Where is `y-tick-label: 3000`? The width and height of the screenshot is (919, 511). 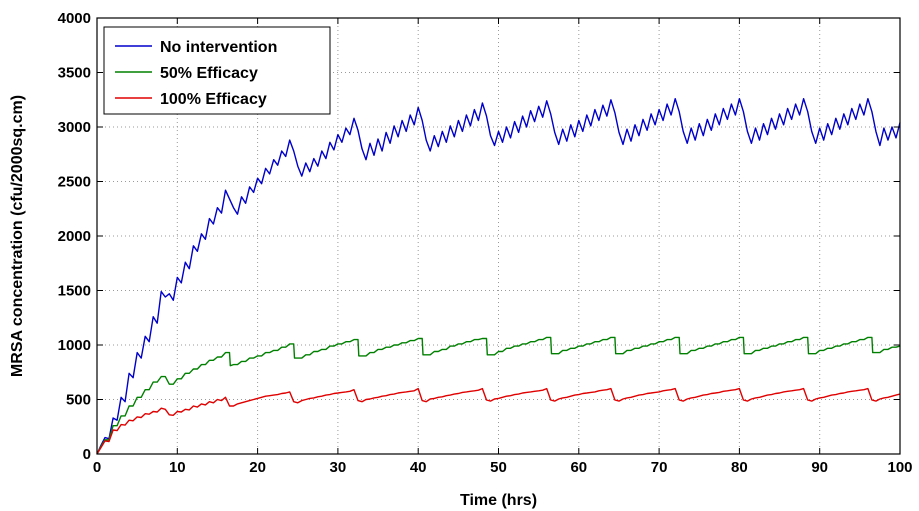
y-tick-label: 3000 is located at coordinates (74, 127).